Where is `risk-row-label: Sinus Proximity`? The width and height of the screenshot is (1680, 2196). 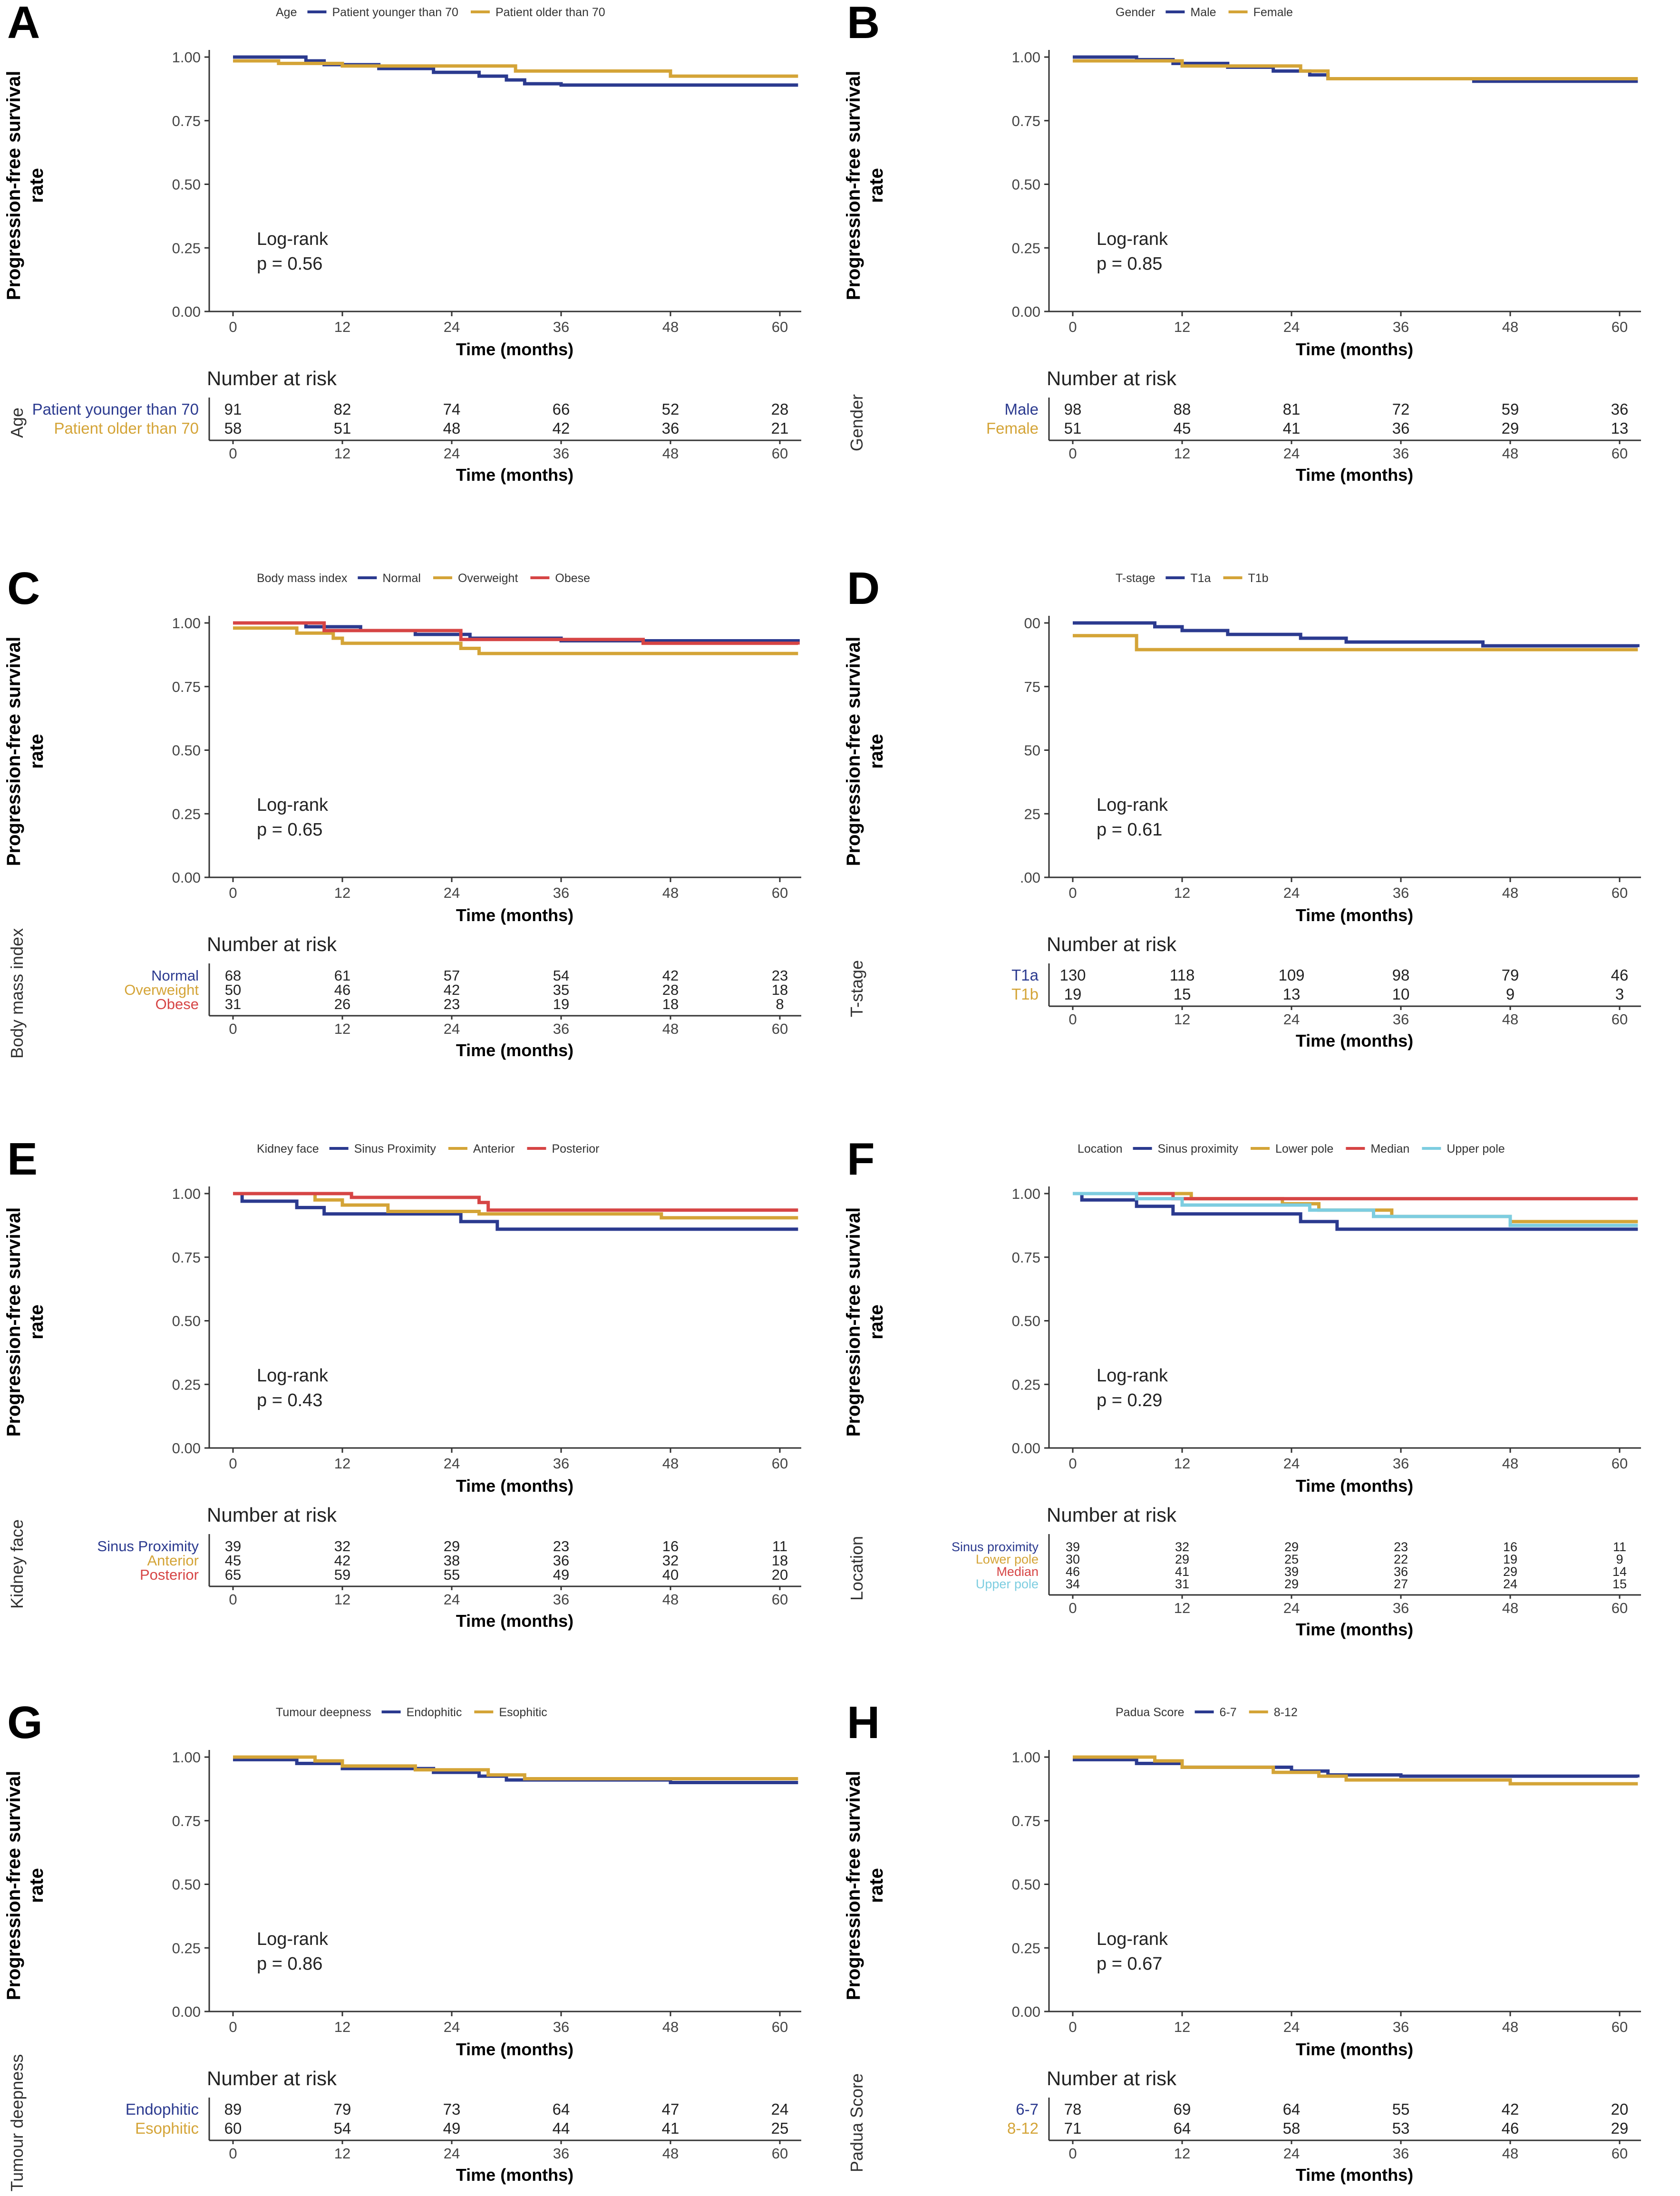 risk-row-label: Sinus Proximity is located at coordinates (148, 1546).